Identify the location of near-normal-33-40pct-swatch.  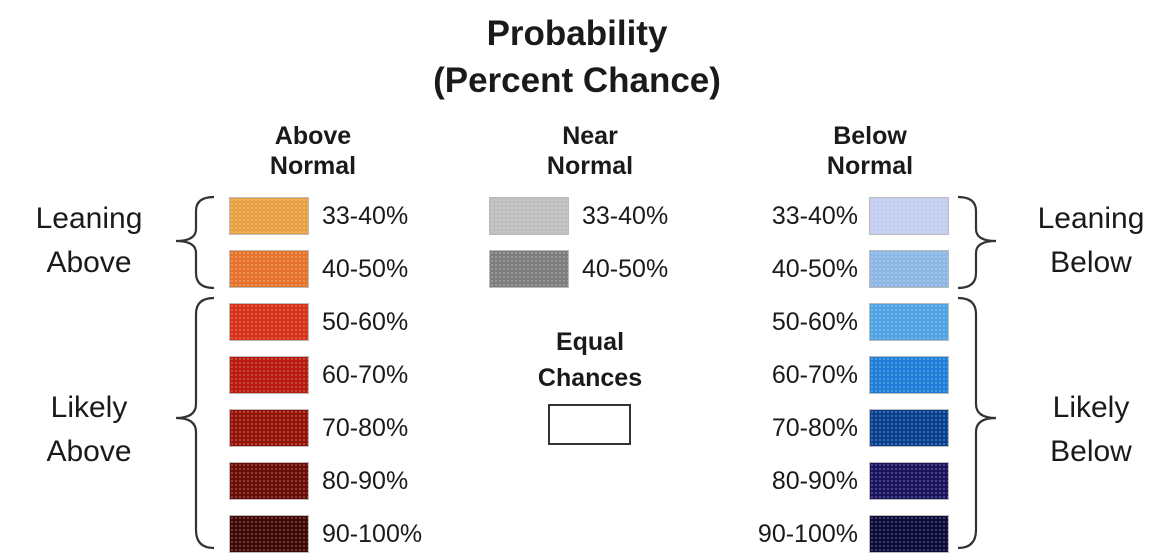
(529, 216).